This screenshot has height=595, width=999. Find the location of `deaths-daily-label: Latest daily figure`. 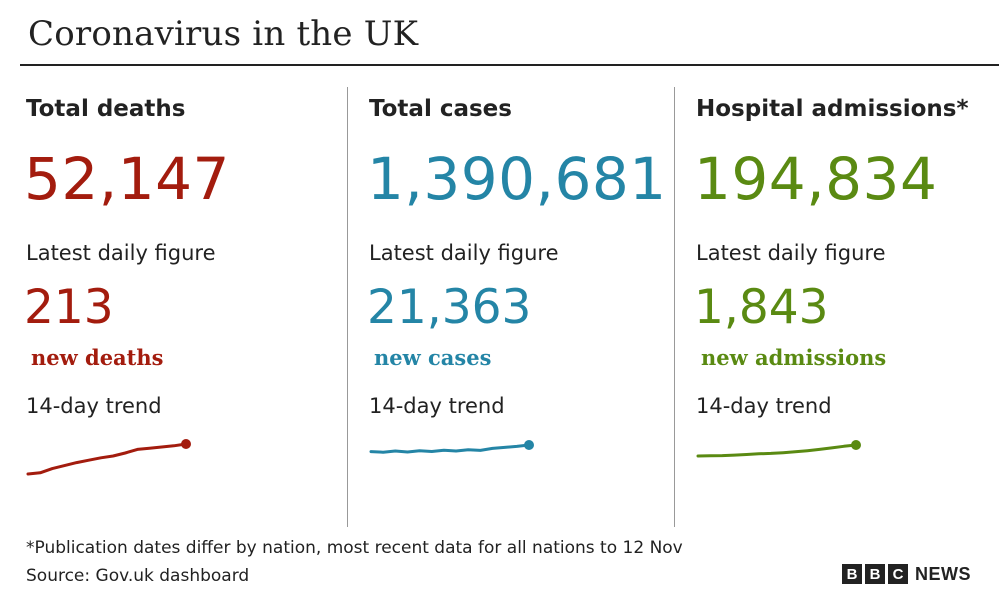

deaths-daily-label: Latest daily figure is located at coordinates (121, 253).